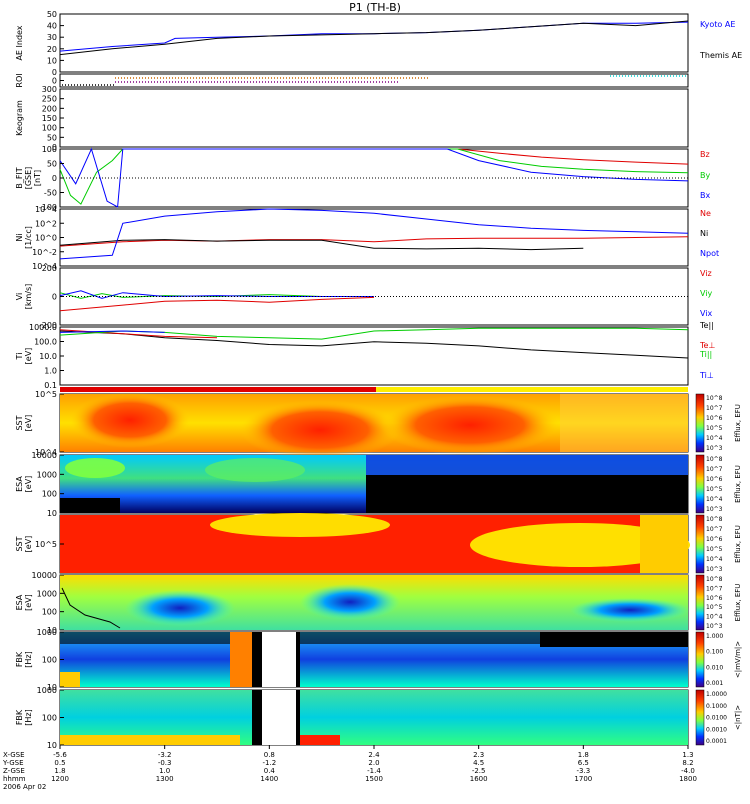  Describe the element at coordinates (49, 118) in the screenshot. I see `ytick-label: 150` at that location.